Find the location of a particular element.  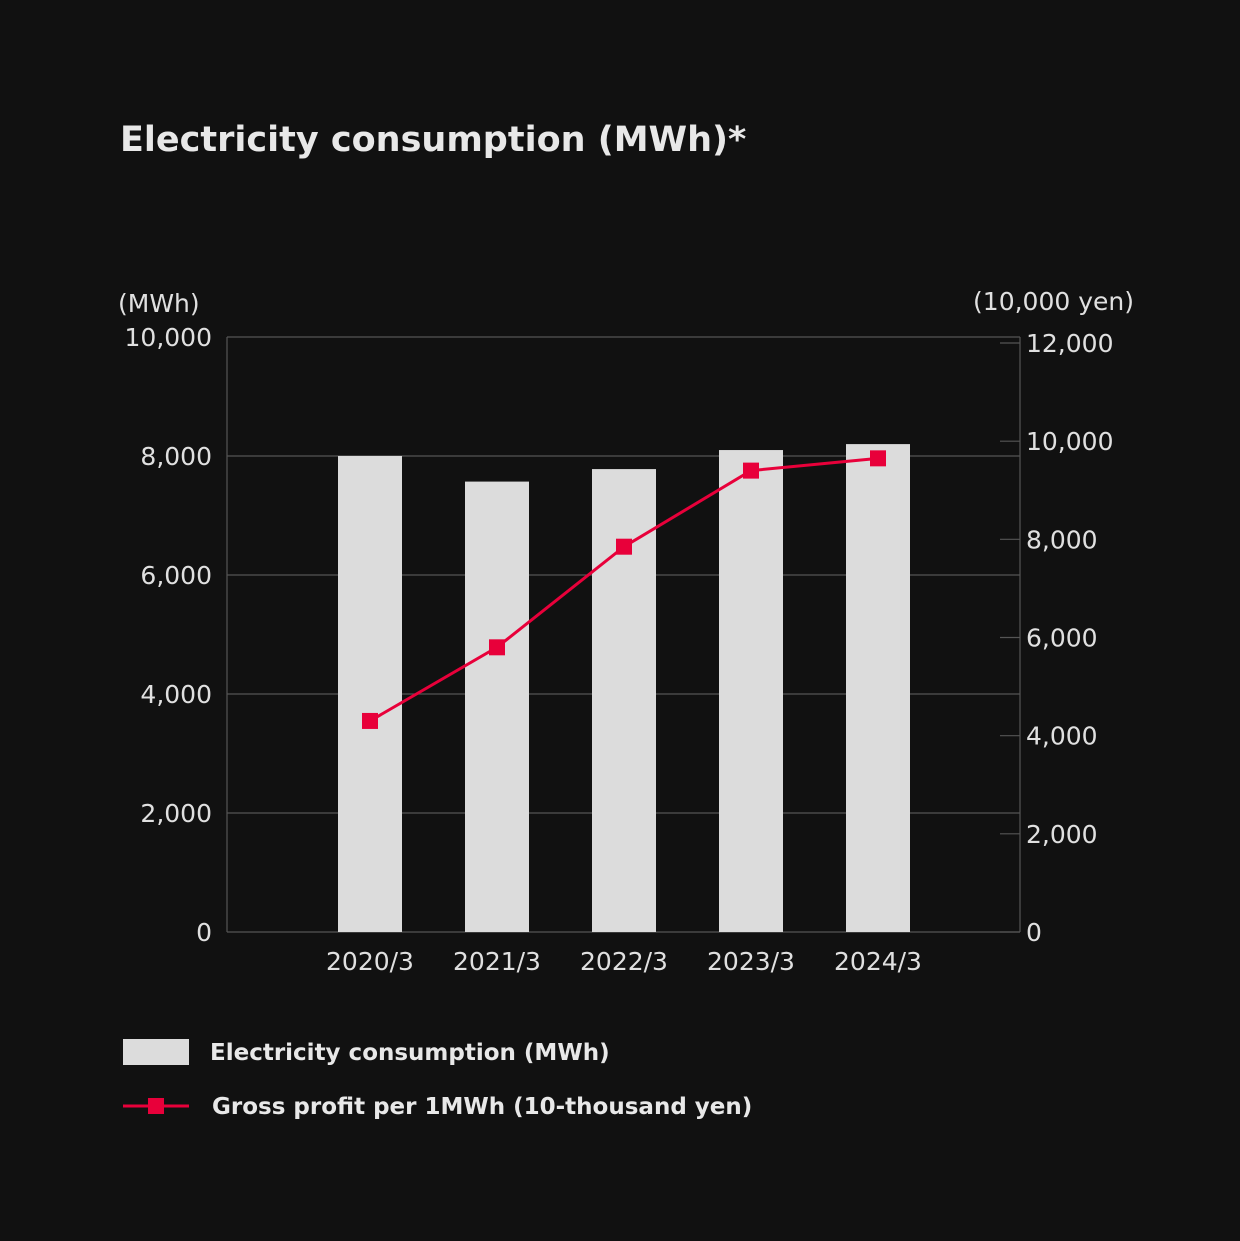

left-tick-label: 4,000 is located at coordinates (176, 694).